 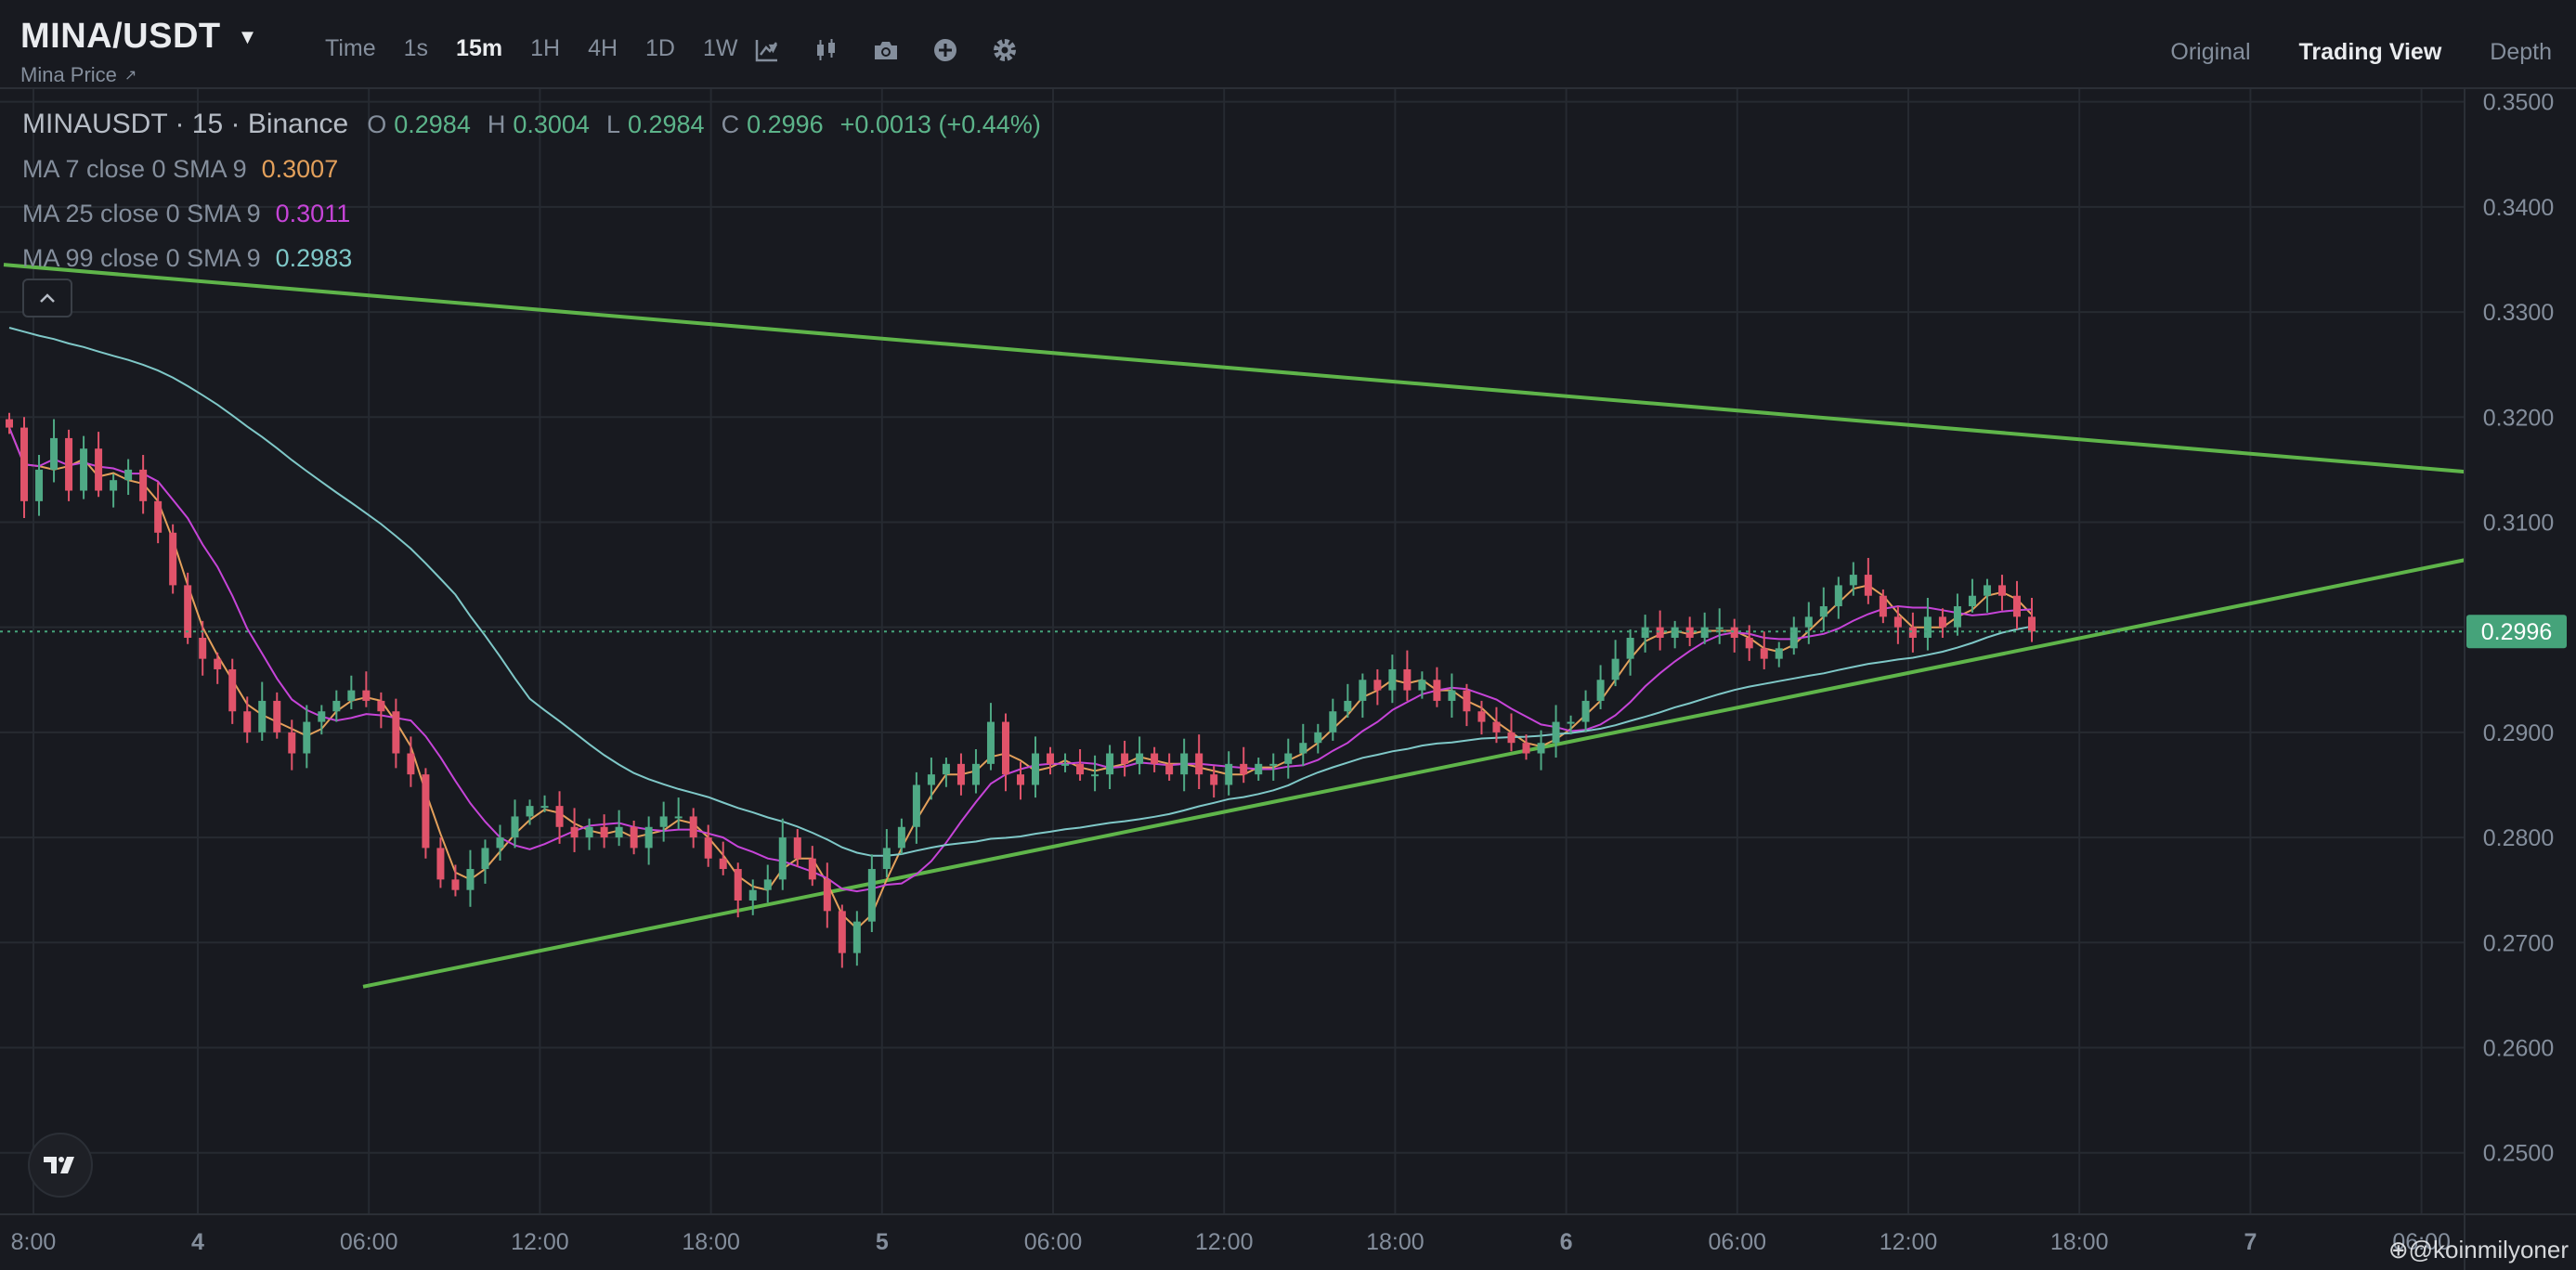 I want to click on interval-1h: 1H, so click(x=545, y=48).